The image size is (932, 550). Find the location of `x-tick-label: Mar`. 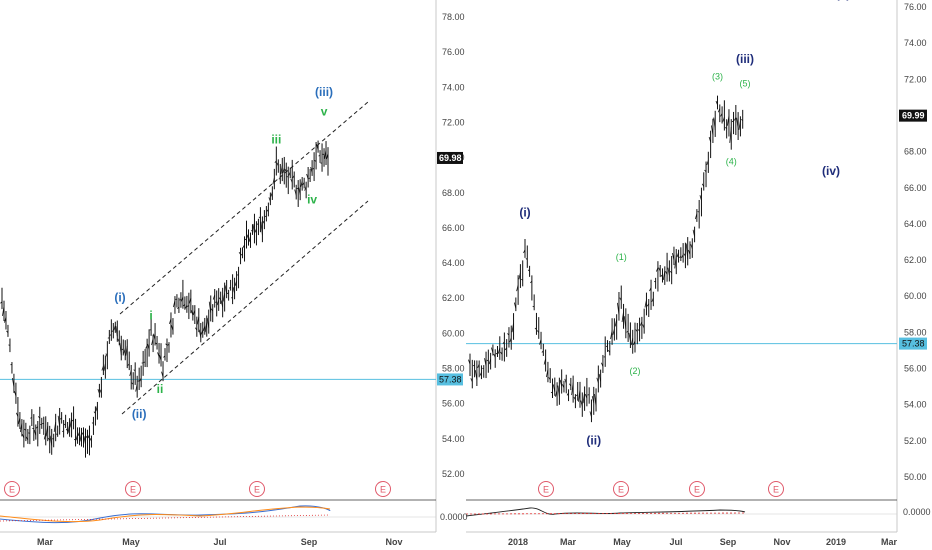

x-tick-label: Mar is located at coordinates (889, 542).